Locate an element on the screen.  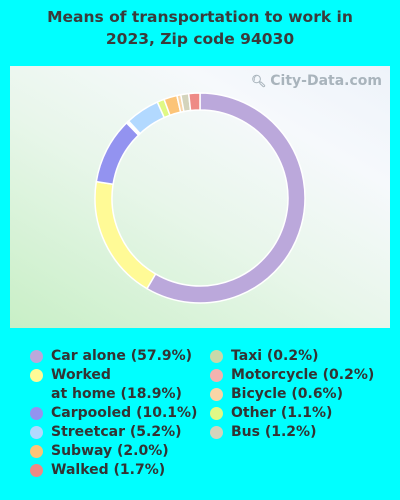
legend-item-walked: Walked (1.7%) is located at coordinates (113, 470).